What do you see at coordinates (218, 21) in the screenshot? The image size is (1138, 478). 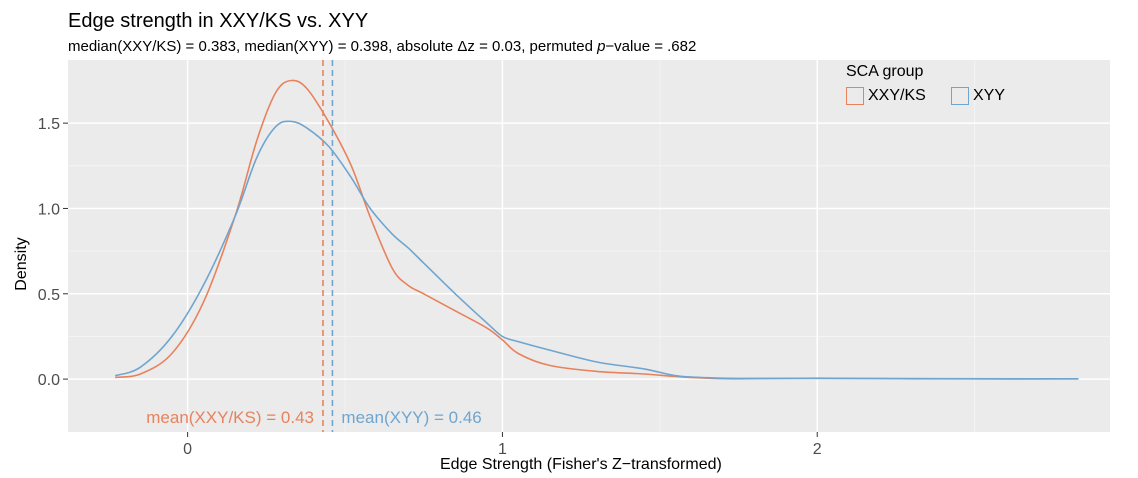 I see `chart-title: Edge strength in XXY/KS vs. XYY` at bounding box center [218, 21].